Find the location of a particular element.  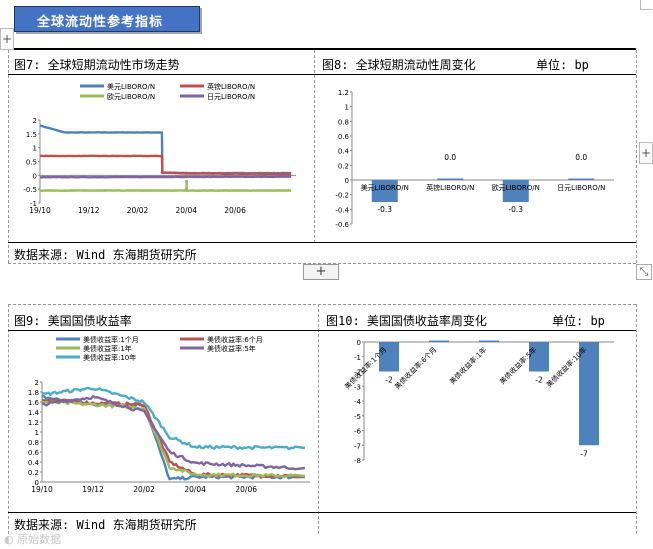

legend-label: 美债收益率:10年 is located at coordinates (109, 357).